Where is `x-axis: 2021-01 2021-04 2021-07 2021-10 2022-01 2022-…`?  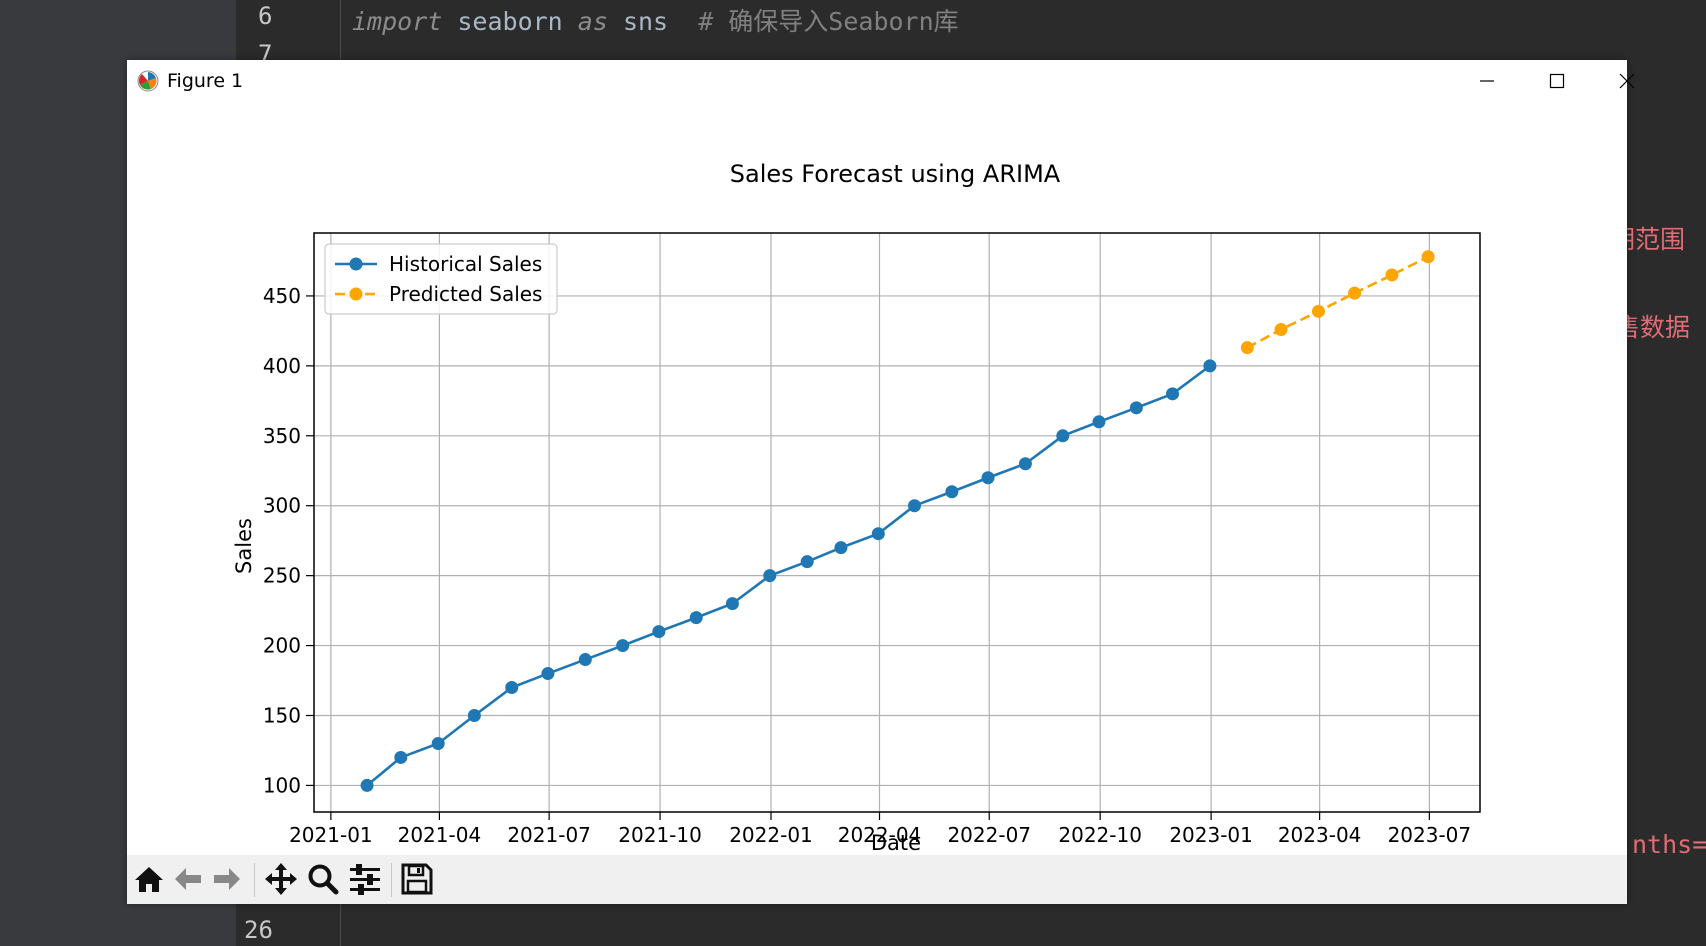
x-axis: 2021-01 2021-04 2021-07 2021-10 2022-01 2022-… is located at coordinates (880, 829).